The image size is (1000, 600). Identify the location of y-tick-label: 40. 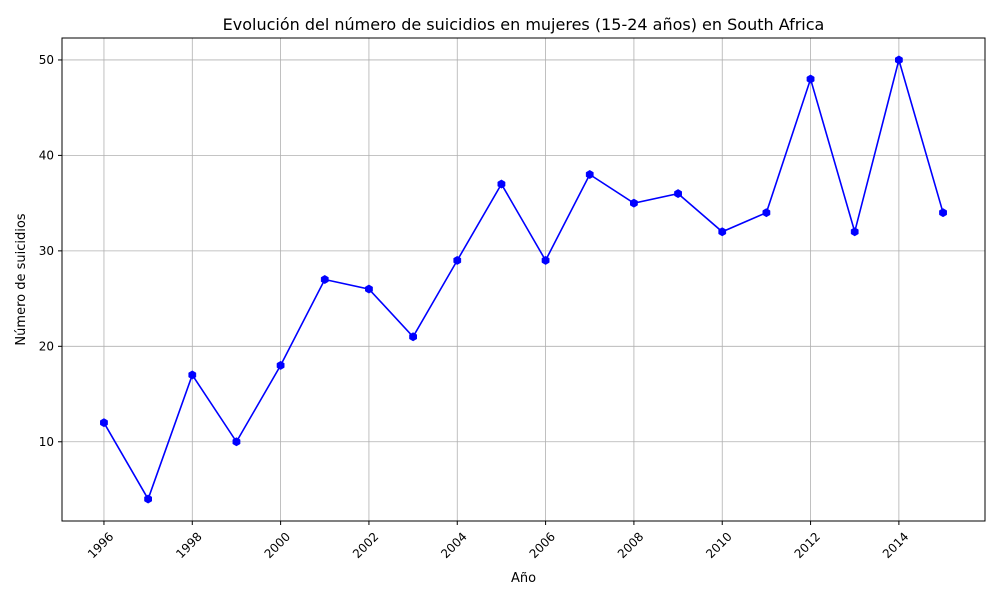
(46, 155).